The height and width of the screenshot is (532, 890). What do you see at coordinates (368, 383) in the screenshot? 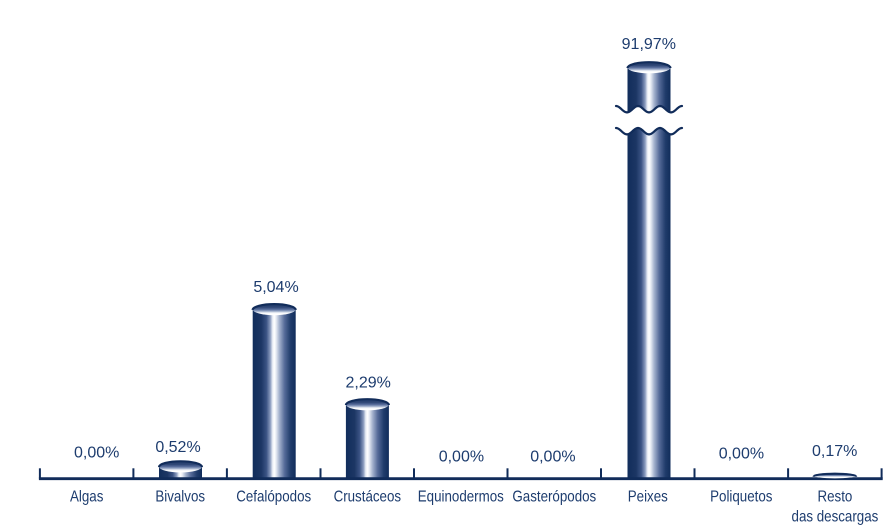
I see `svg-text: 2,29%` at bounding box center [368, 383].